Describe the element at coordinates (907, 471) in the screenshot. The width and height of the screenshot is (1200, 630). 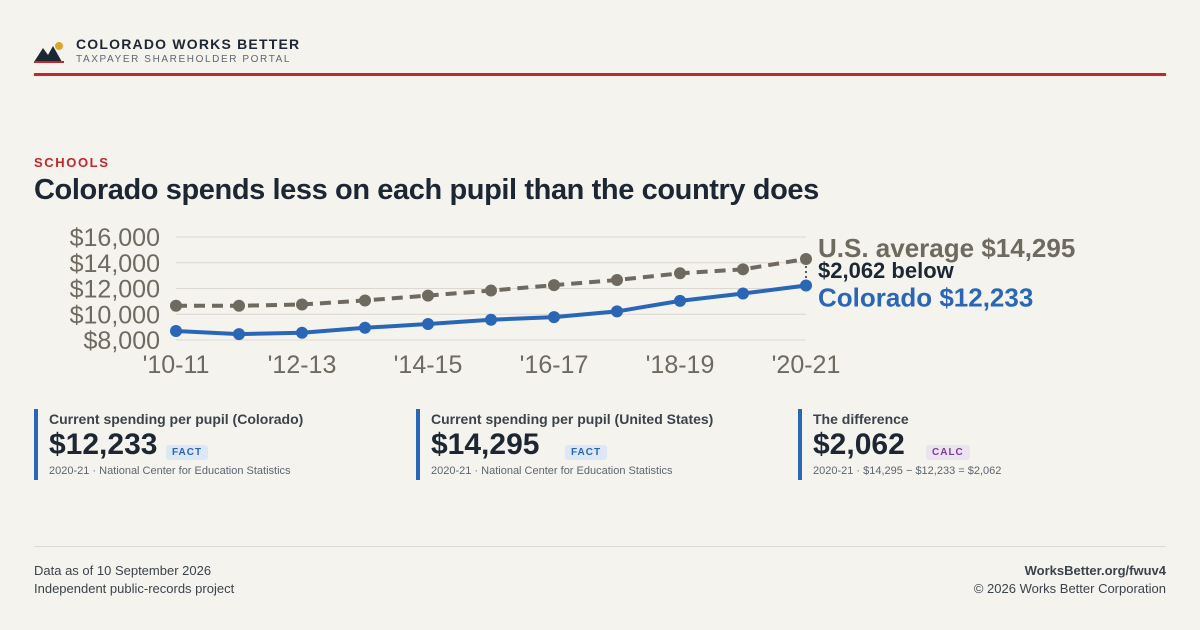
I see `stat-formula: 2020-21 · $14,295 − $12,233 = $2,062` at that location.